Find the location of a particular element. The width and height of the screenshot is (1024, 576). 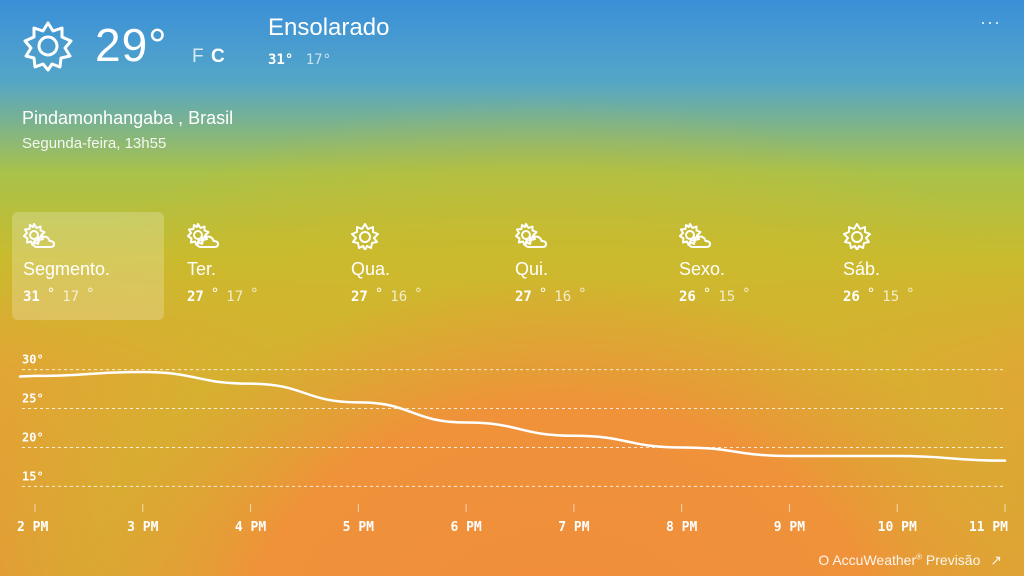

day-card: Sexo. 26 ° 15 ° is located at coordinates (744, 266).